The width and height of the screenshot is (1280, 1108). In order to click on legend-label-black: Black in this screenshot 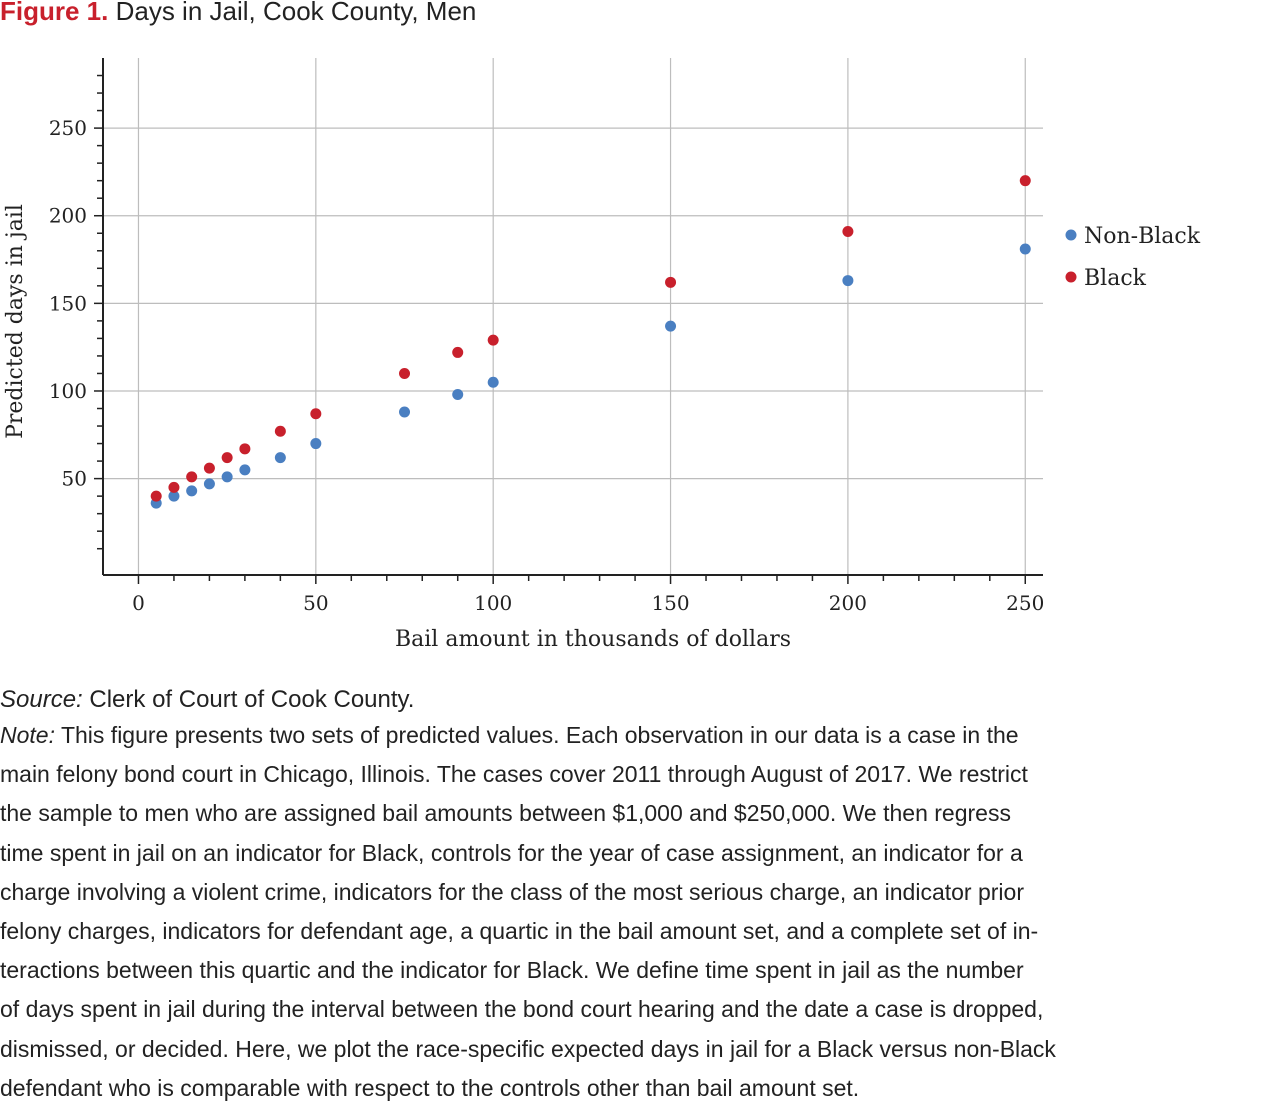, I will do `click(1115, 278)`.